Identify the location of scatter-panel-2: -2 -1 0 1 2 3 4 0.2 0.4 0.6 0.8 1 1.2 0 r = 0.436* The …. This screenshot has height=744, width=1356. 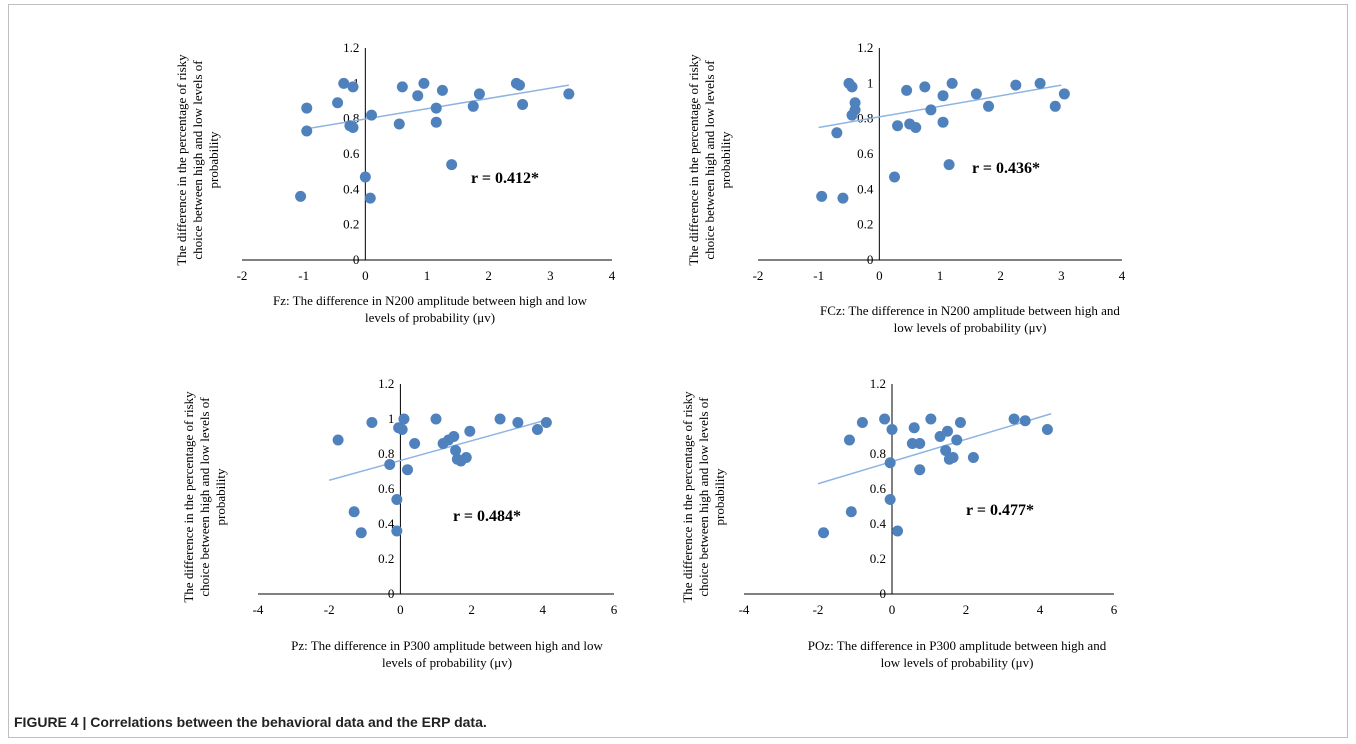
(906, 187).